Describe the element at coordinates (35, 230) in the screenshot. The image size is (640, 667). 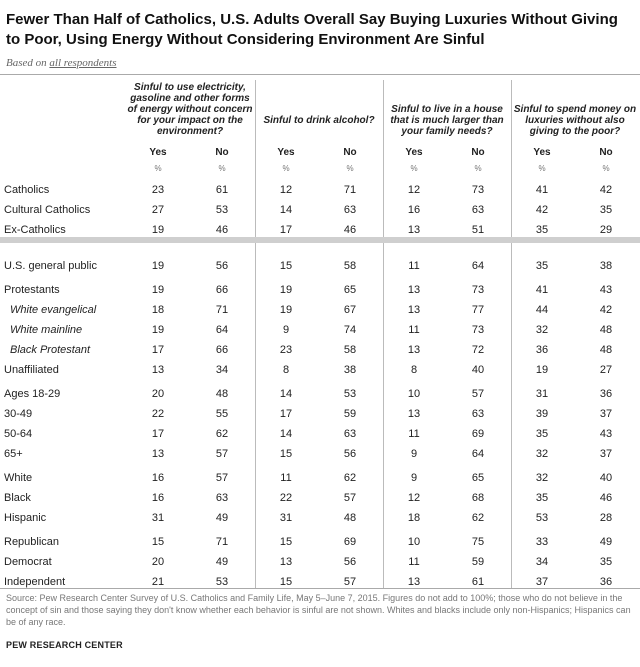
I see `row-label: Ex-Catholics` at that location.